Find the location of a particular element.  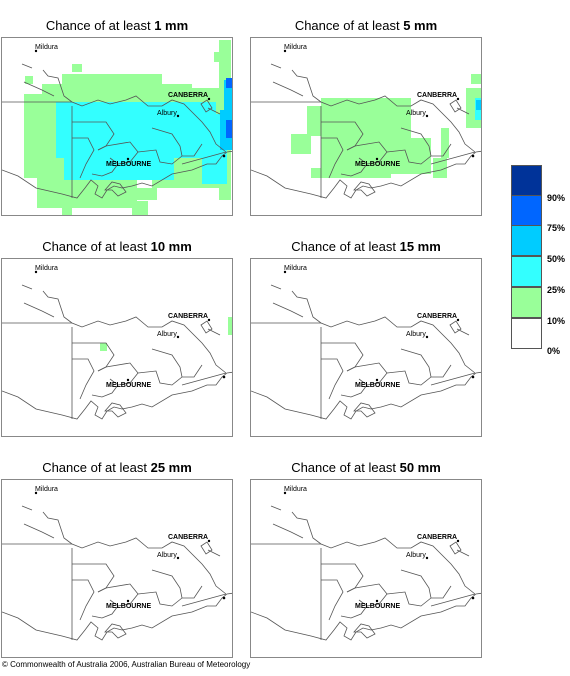

map-25mm: Mildura CANBERRA Albury MELBOURNE is located at coordinates (117, 568).